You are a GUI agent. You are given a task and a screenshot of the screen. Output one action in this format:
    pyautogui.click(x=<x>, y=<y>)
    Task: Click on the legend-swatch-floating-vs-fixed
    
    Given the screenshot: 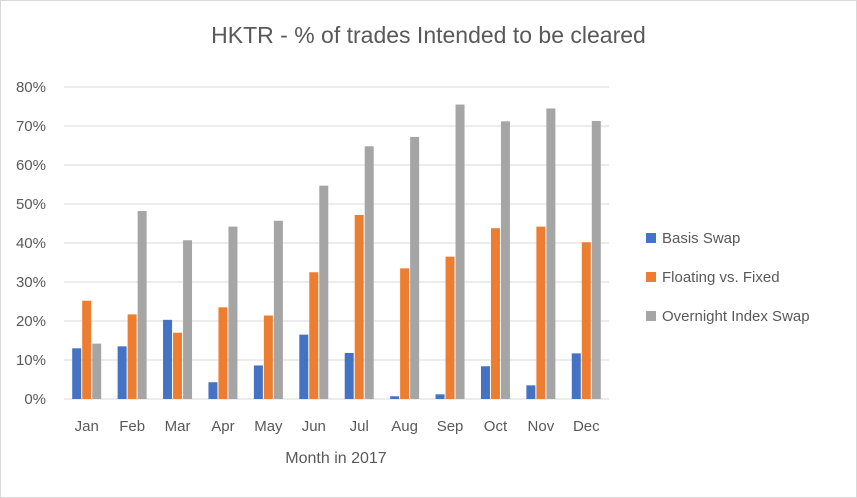 What is the action you would take?
    pyautogui.click(x=651, y=277)
    